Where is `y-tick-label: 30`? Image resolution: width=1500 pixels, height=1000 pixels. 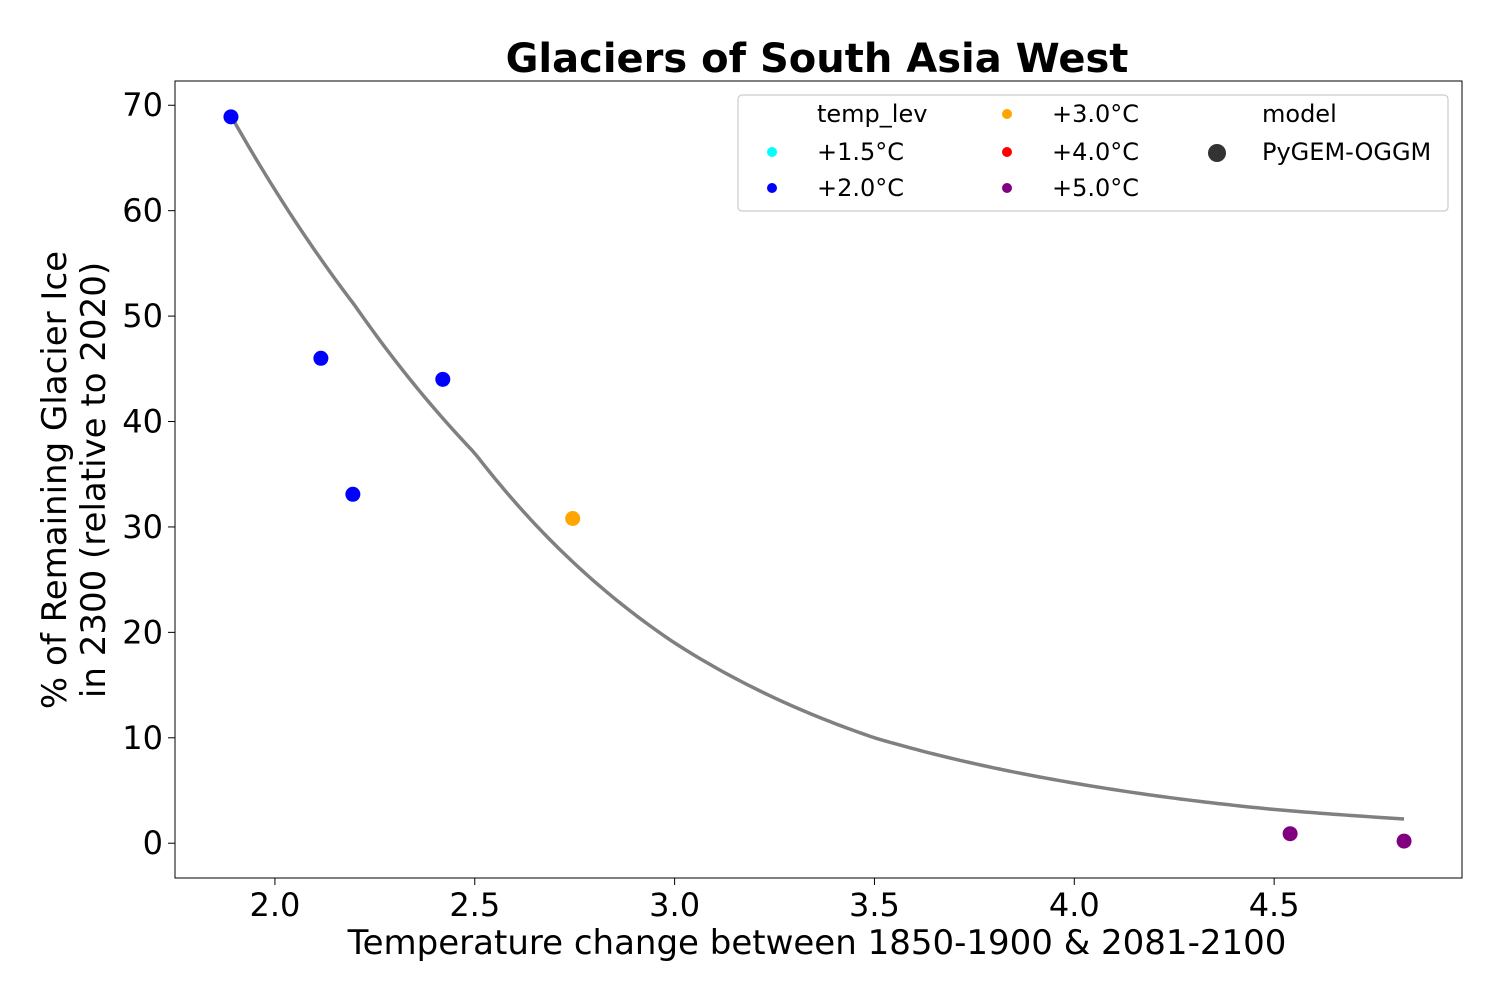
y-tick-label: 30 is located at coordinates (142, 527).